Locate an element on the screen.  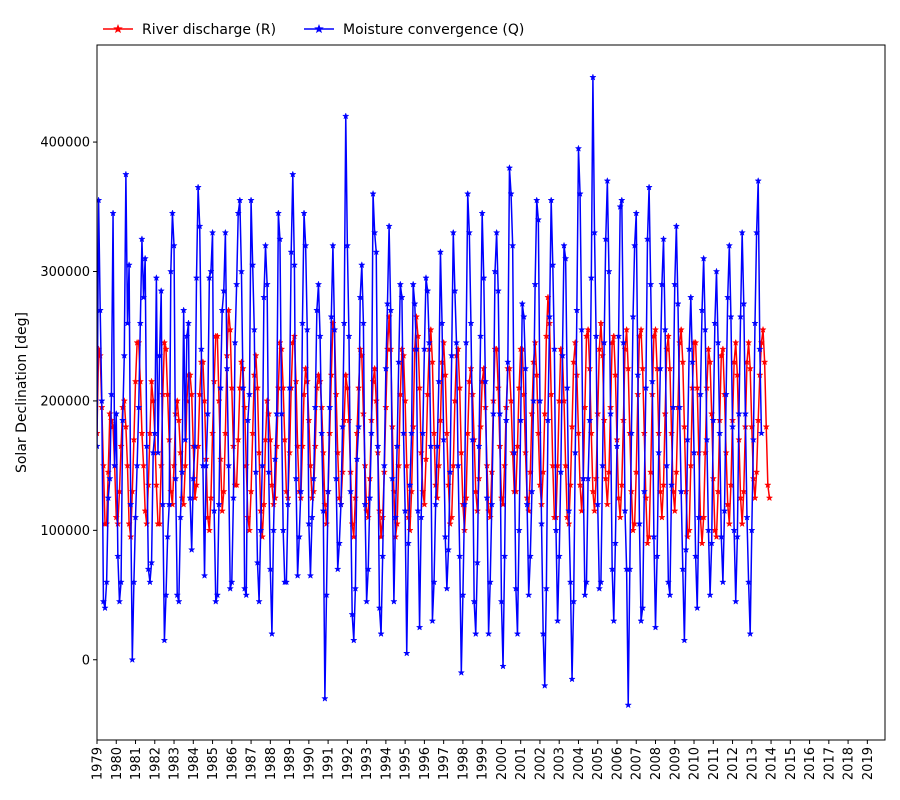
x-tick-label: 2011 is located at coordinates (714, 763).